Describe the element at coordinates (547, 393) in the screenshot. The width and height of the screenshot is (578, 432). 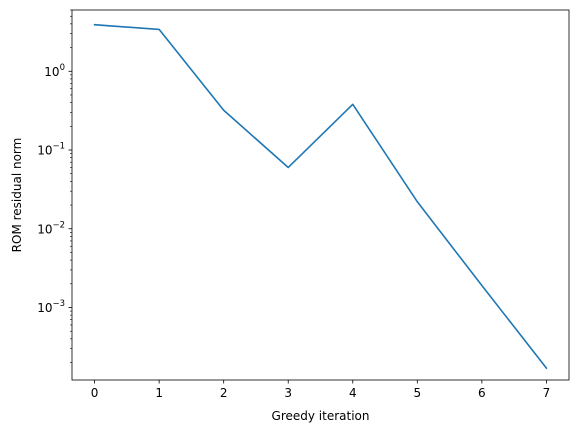
I see `x-tick-label: 7` at that location.